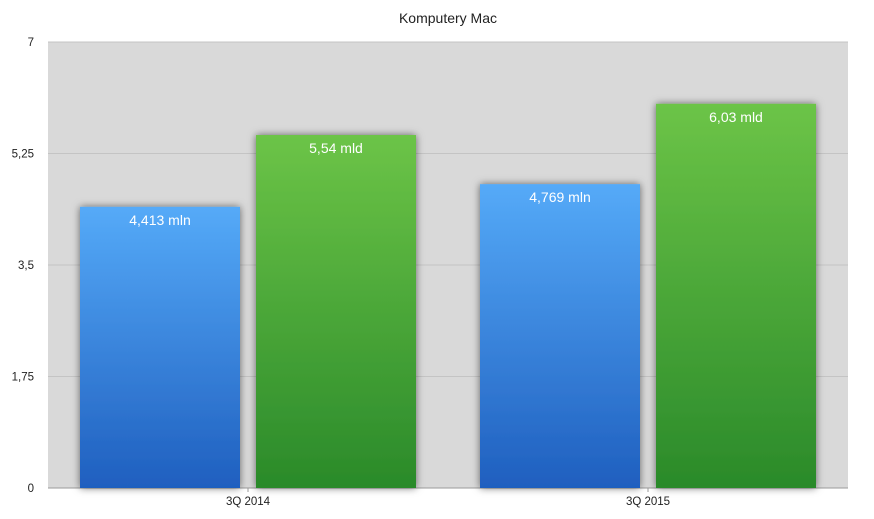  Describe the element at coordinates (336, 148) in the screenshot. I see `data-label: 5,54 mld` at that location.